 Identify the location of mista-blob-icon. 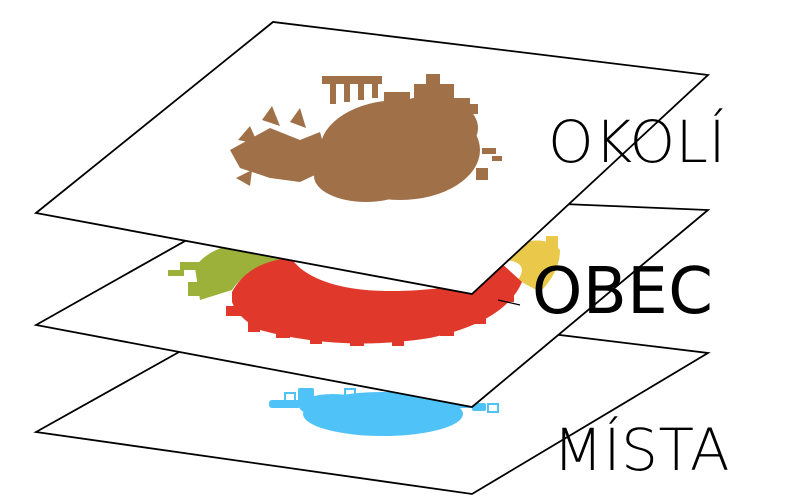
(384, 412).